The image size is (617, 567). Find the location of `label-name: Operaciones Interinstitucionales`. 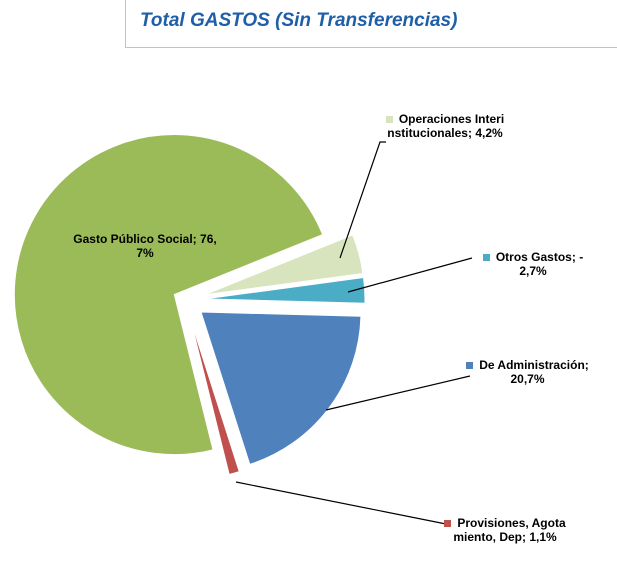

label-name: Operaciones Interinstitucionales is located at coordinates (446, 126).